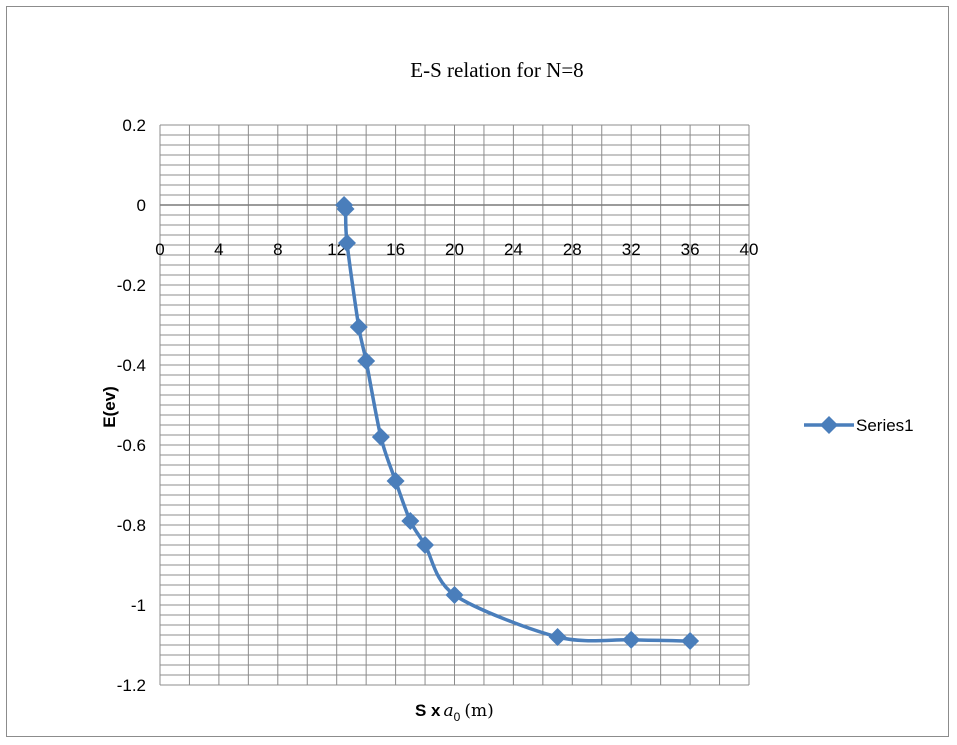  I want to click on y-tick-label: -0.2, so click(131, 285).